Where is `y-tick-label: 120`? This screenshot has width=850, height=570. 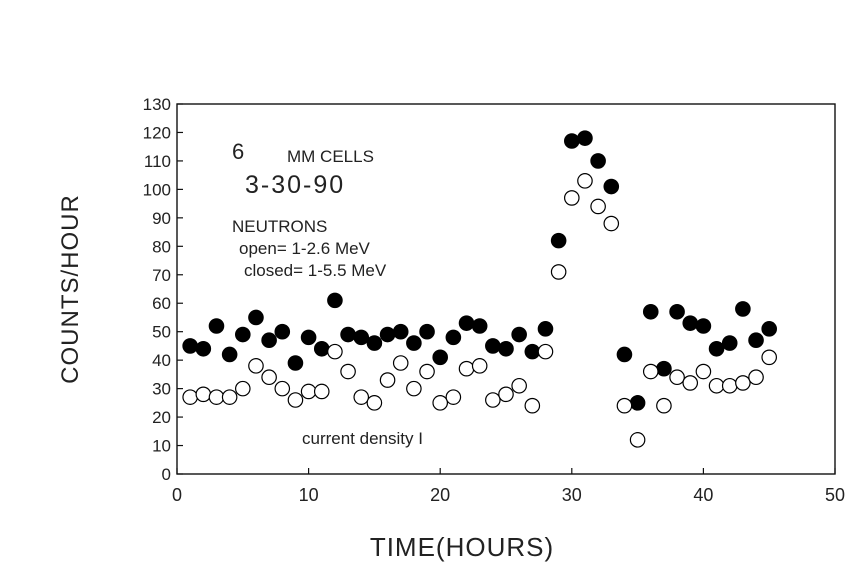 y-tick-label: 120 is located at coordinates (157, 132).